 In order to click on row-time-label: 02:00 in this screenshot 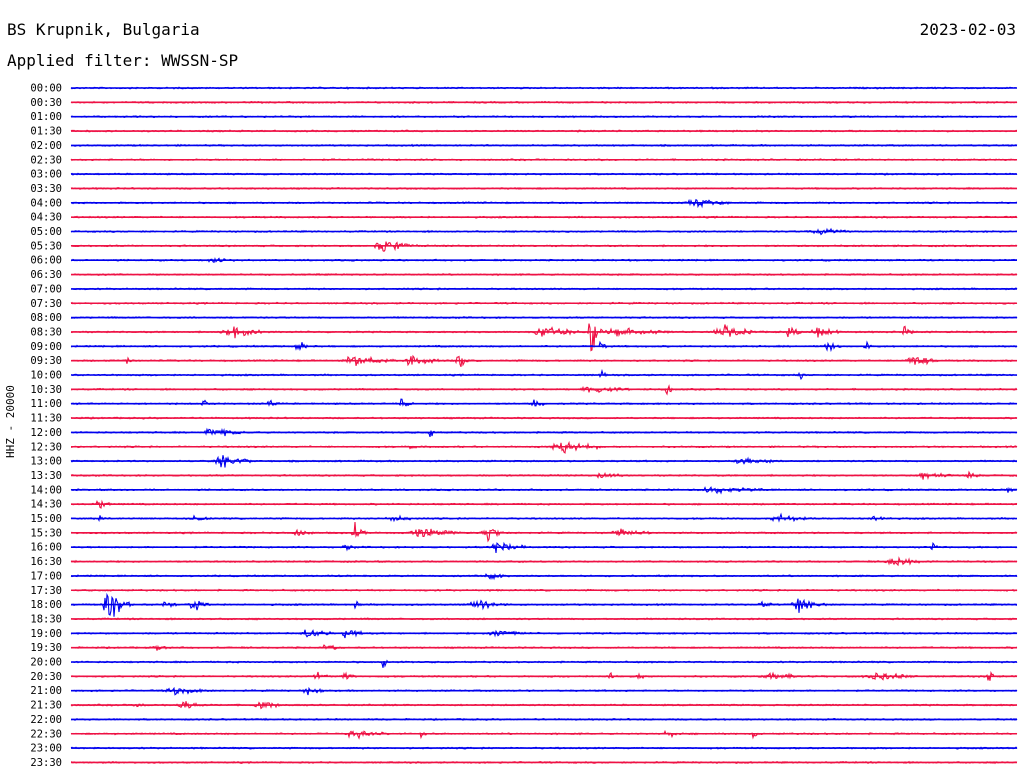, I will do `click(46, 146)`.